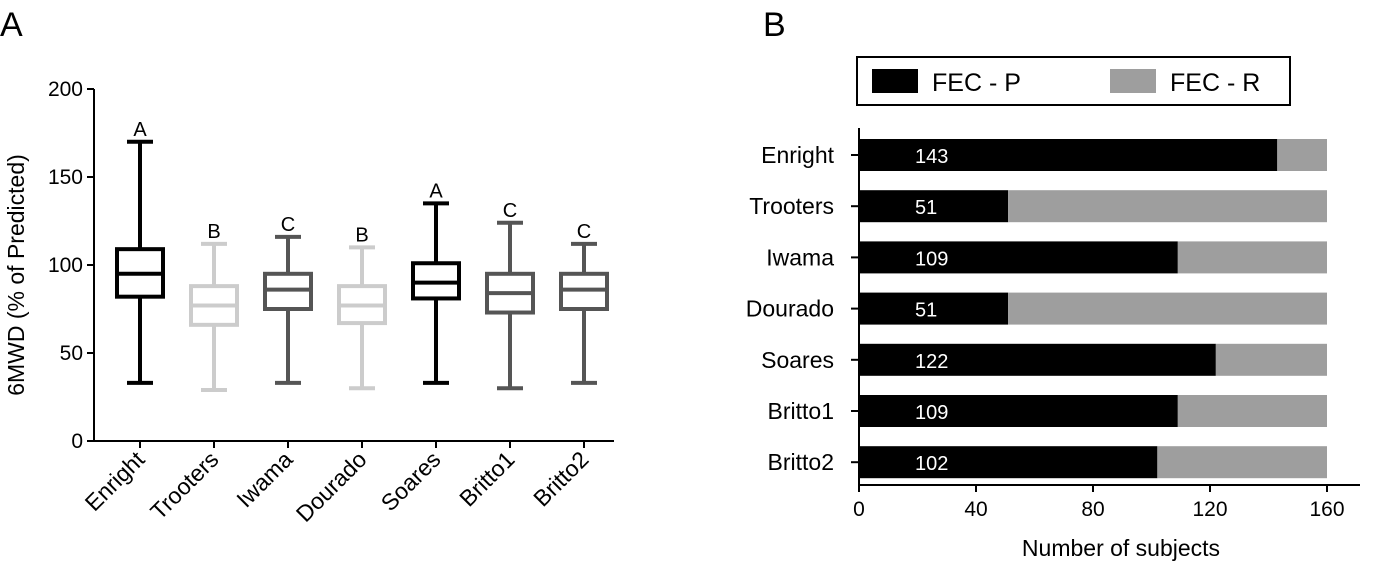 This screenshot has width=1396, height=563. What do you see at coordinates (801, 411) in the screenshot?
I see `y-category-label: Britto1` at bounding box center [801, 411].